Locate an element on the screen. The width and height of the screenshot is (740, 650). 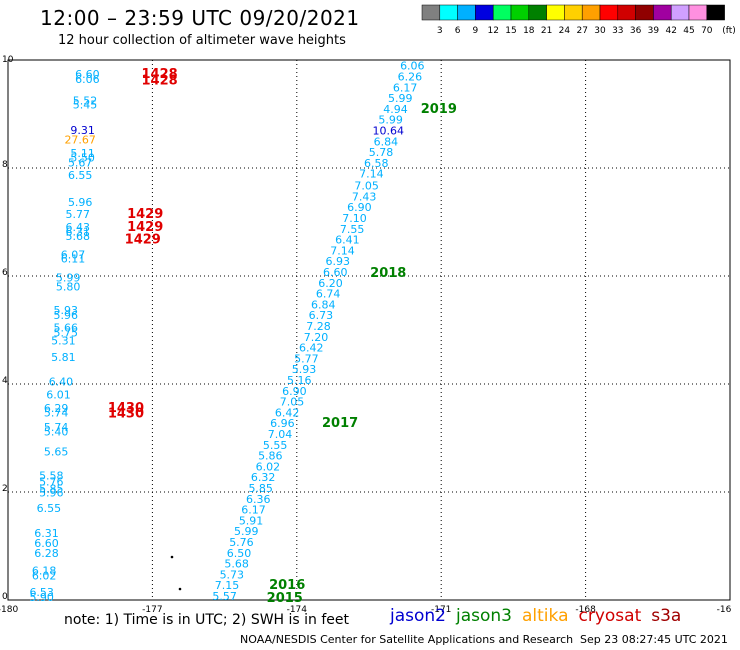
wave-height-value: 5.91 is located at coordinates (251, 520).